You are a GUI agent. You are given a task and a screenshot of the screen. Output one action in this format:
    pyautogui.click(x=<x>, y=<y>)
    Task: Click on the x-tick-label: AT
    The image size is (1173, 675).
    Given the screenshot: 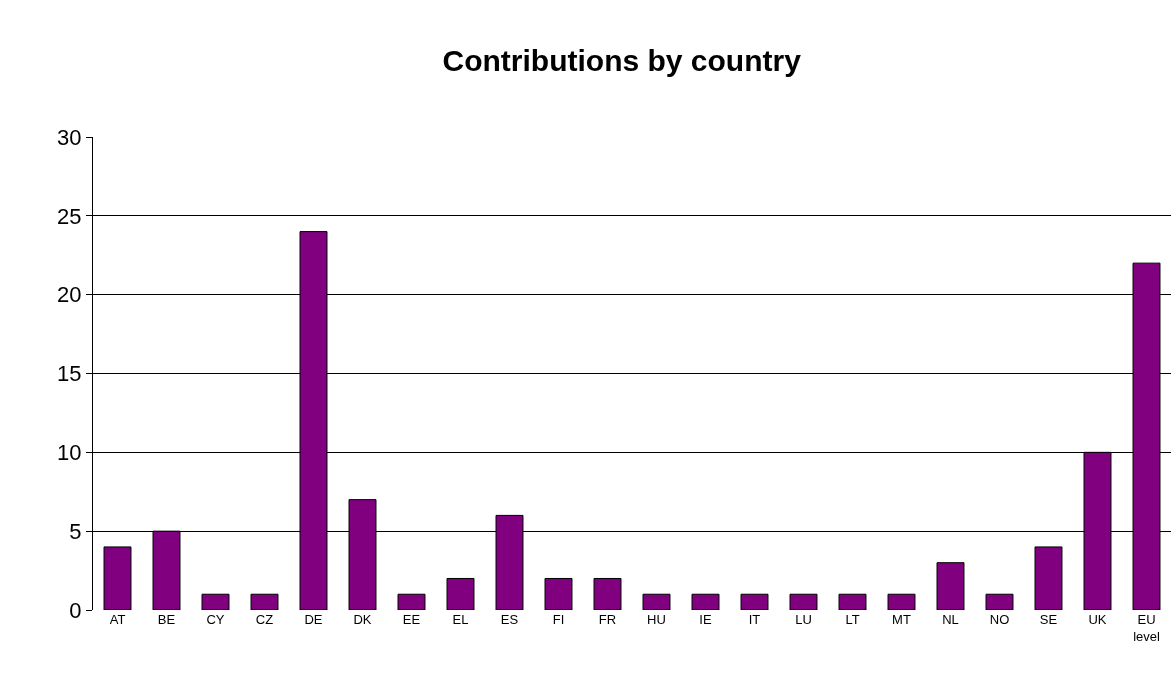 What is the action you would take?
    pyautogui.click(x=117, y=619)
    